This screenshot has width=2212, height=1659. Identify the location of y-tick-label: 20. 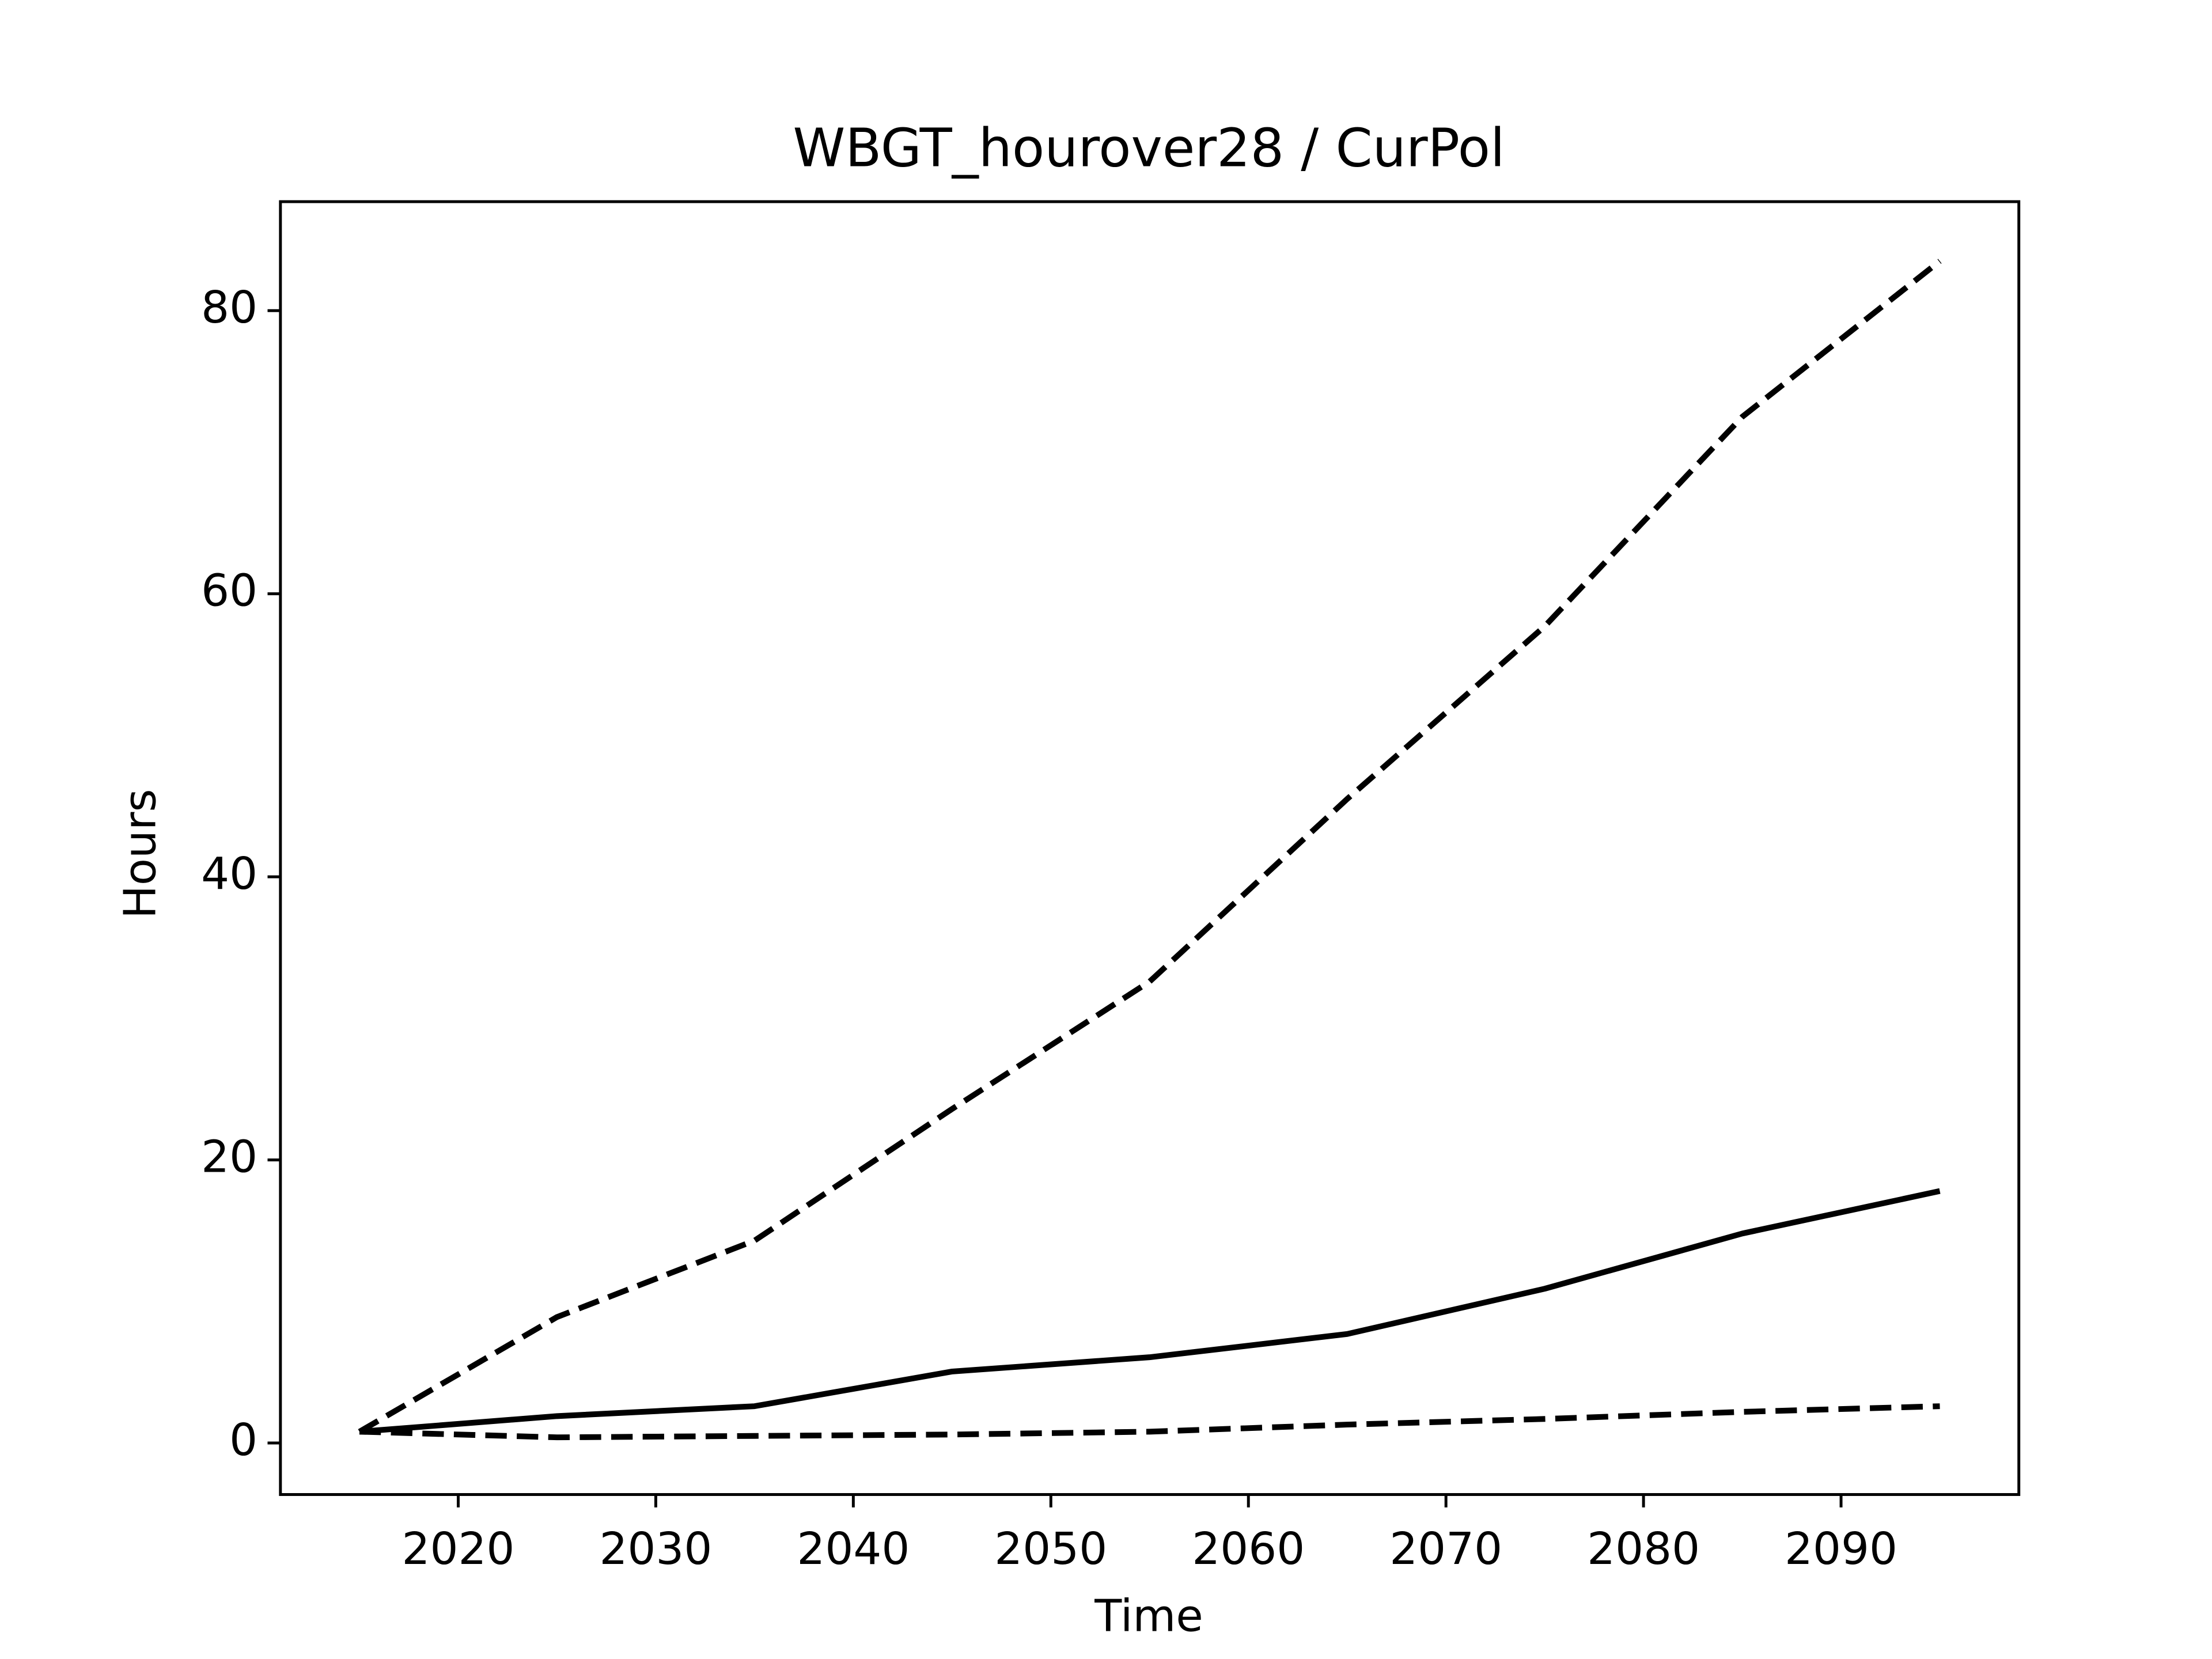
(229, 1157).